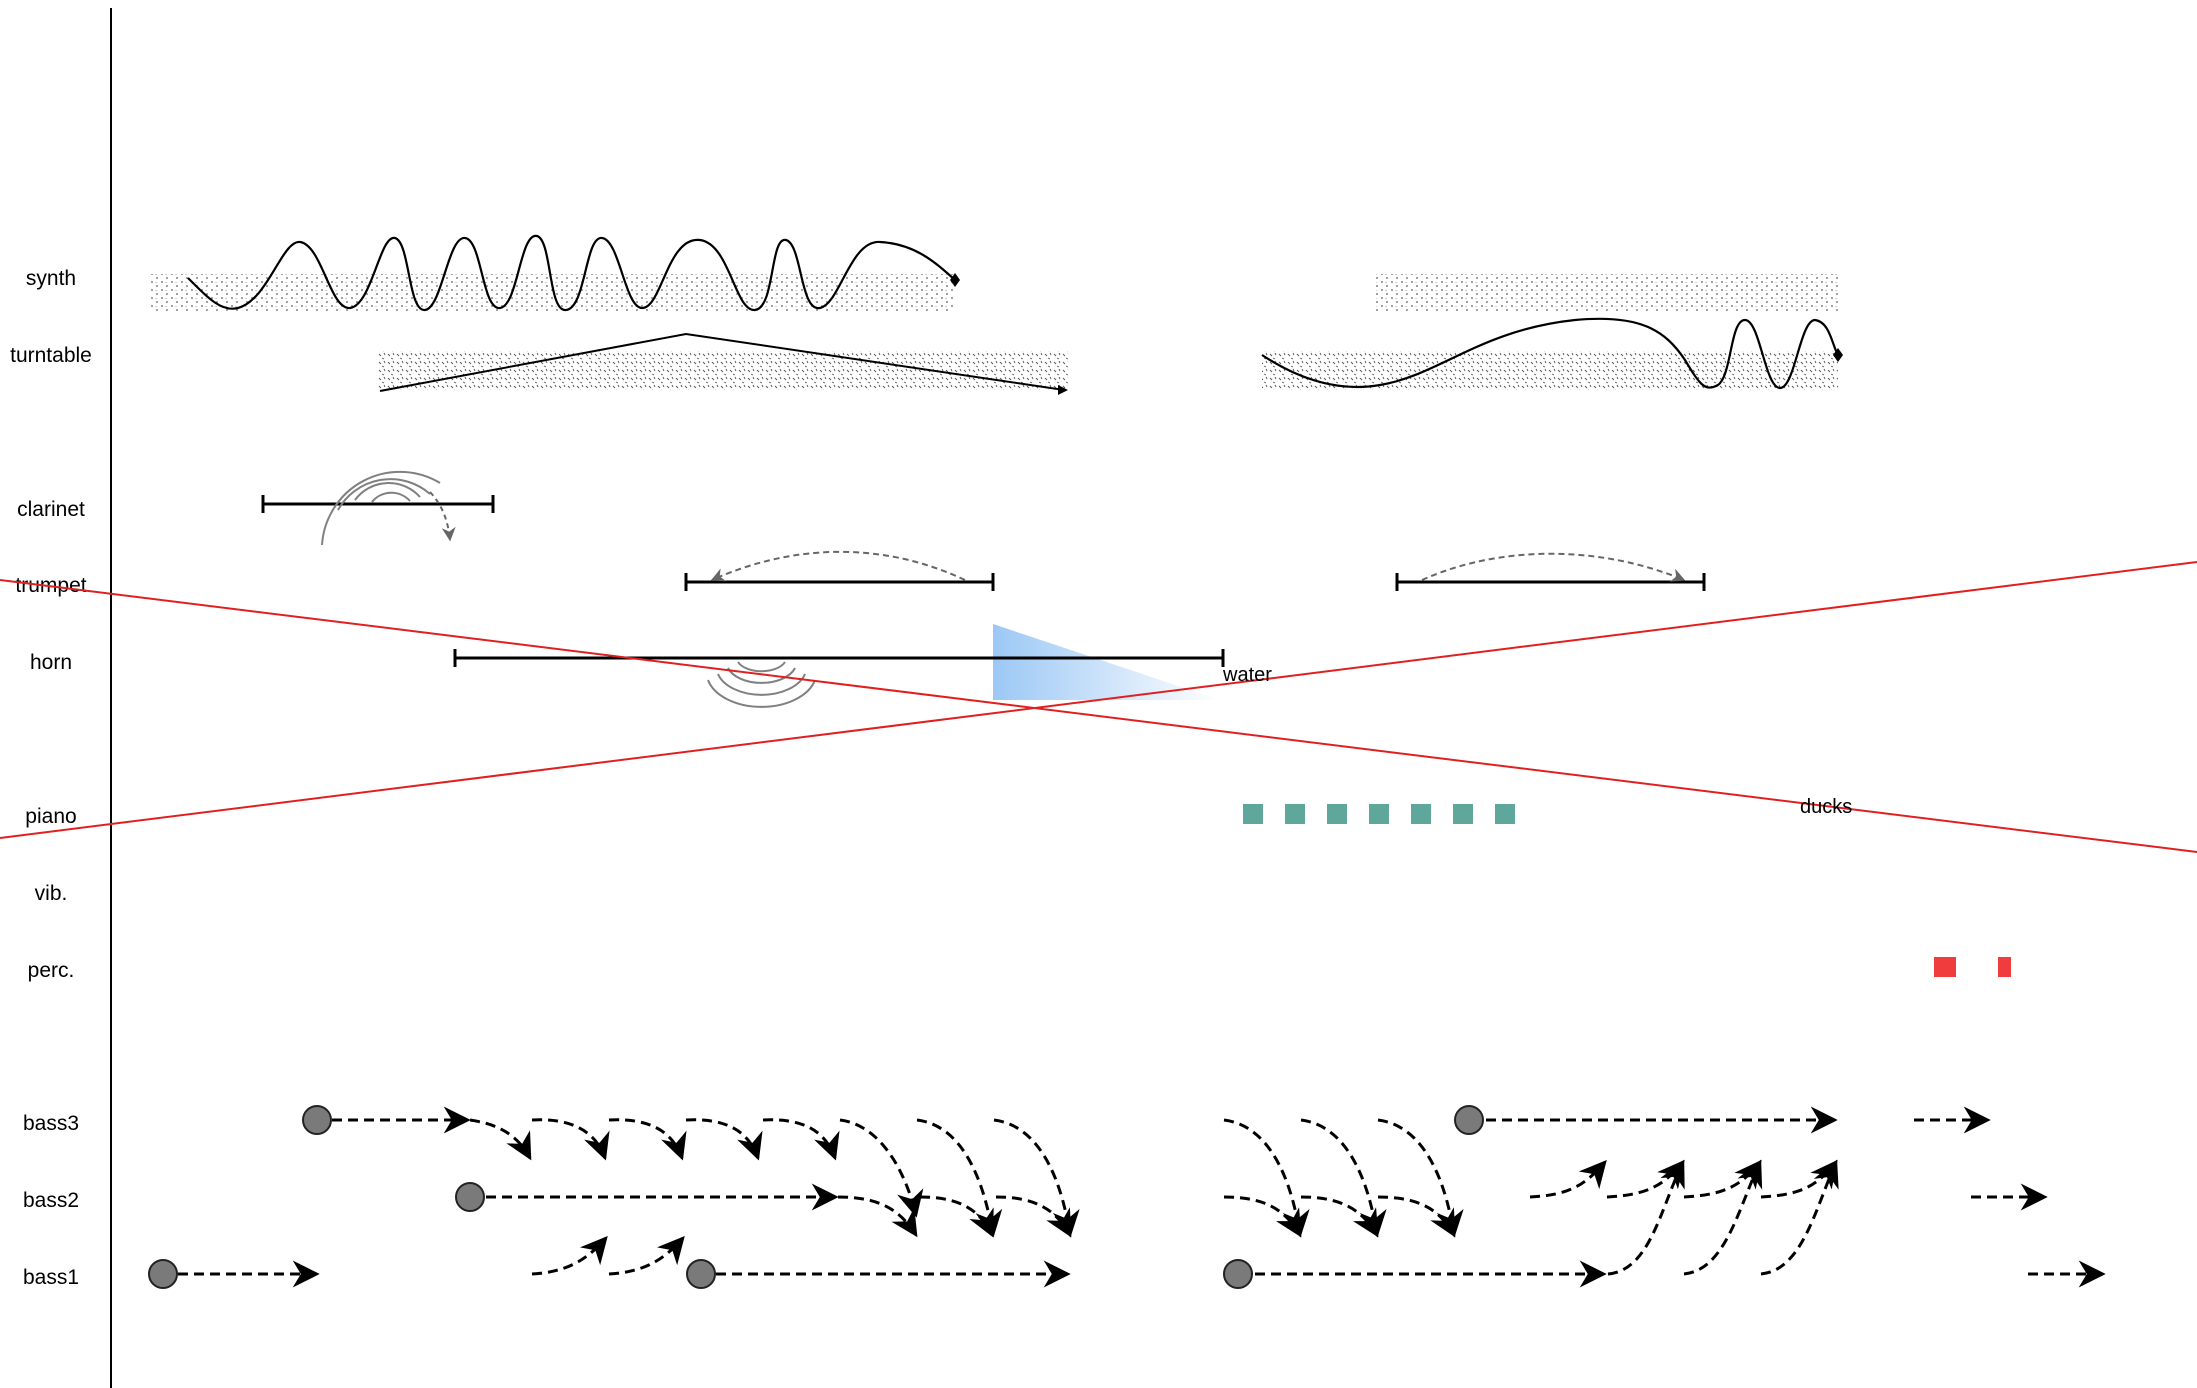 The height and width of the screenshot is (1388, 2197). I want to click on trumpet-row, so click(1195, 570).